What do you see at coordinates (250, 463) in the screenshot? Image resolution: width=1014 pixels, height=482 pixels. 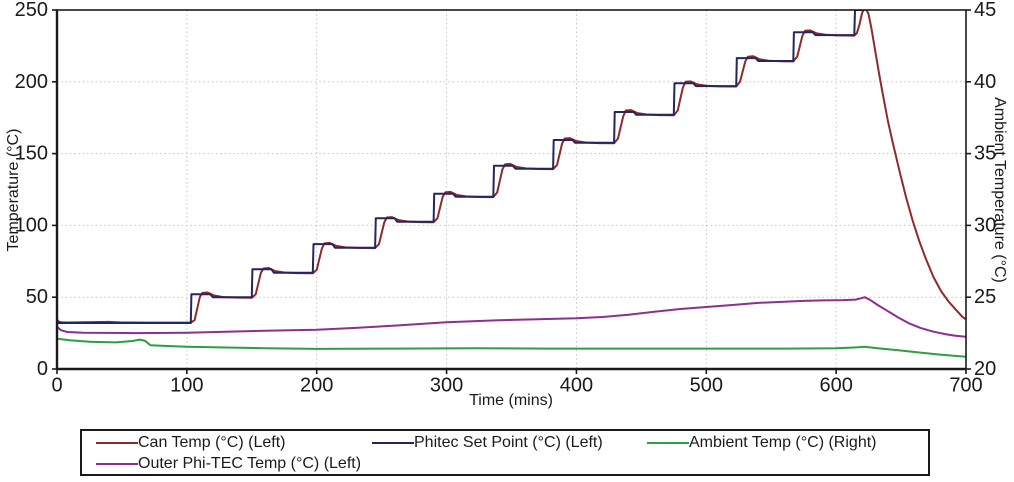 I see `legend-label: Outer Phi-TEC Temp (°C) (Left)` at bounding box center [250, 463].